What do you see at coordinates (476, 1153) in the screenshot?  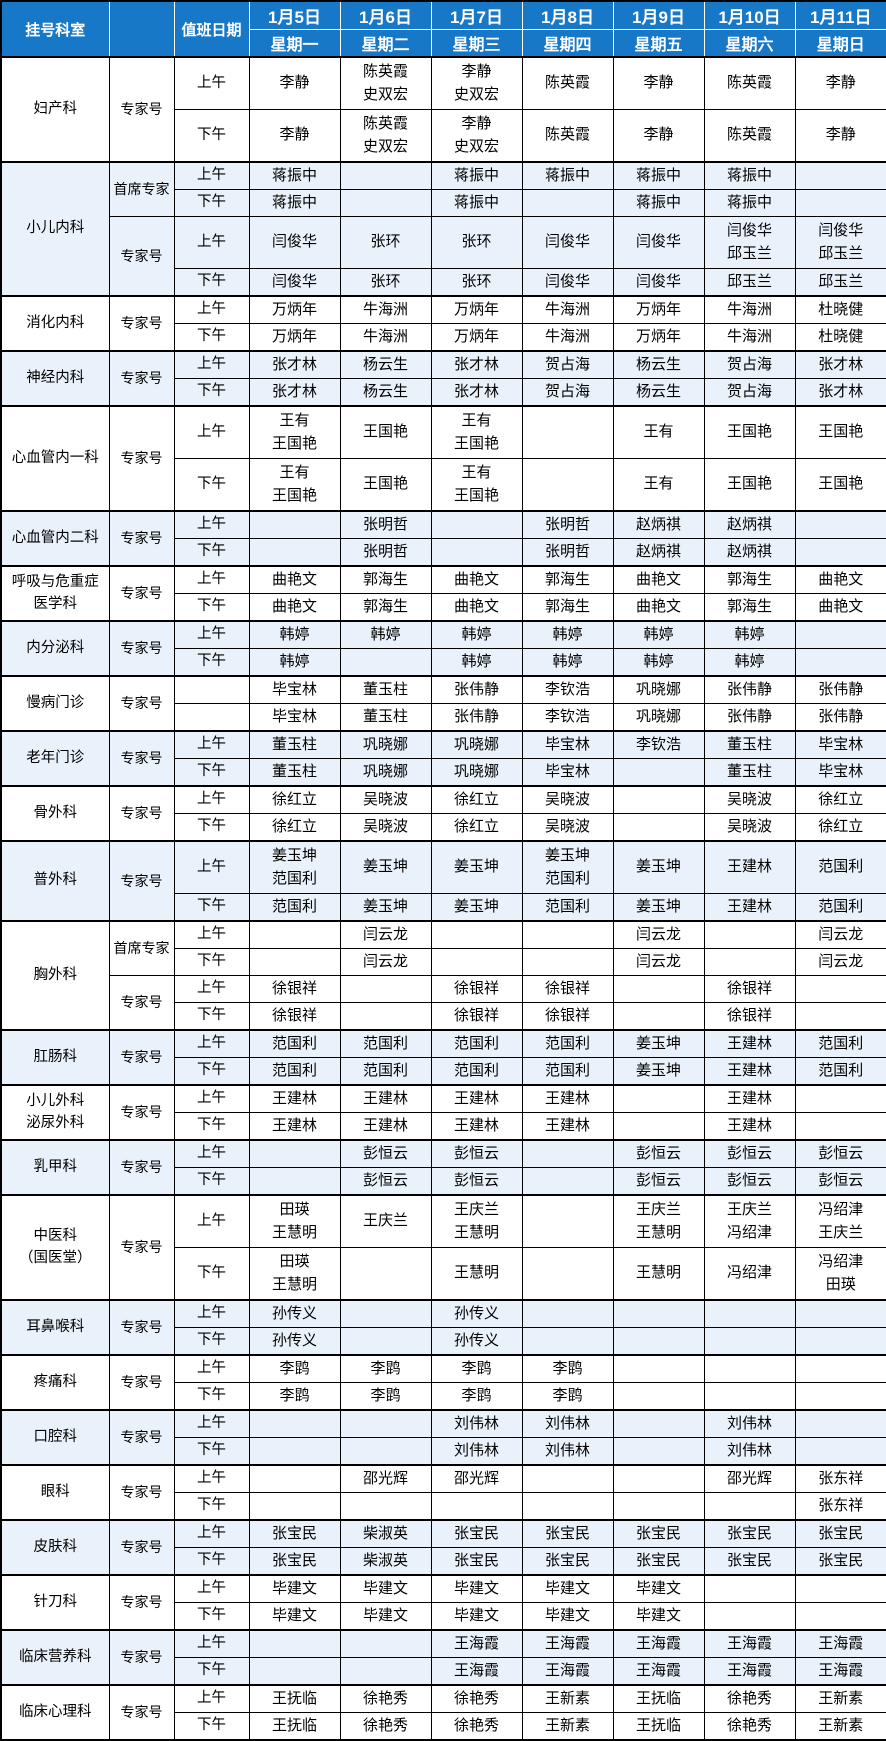 I see `schedule-cell: 彭恒云` at bounding box center [476, 1153].